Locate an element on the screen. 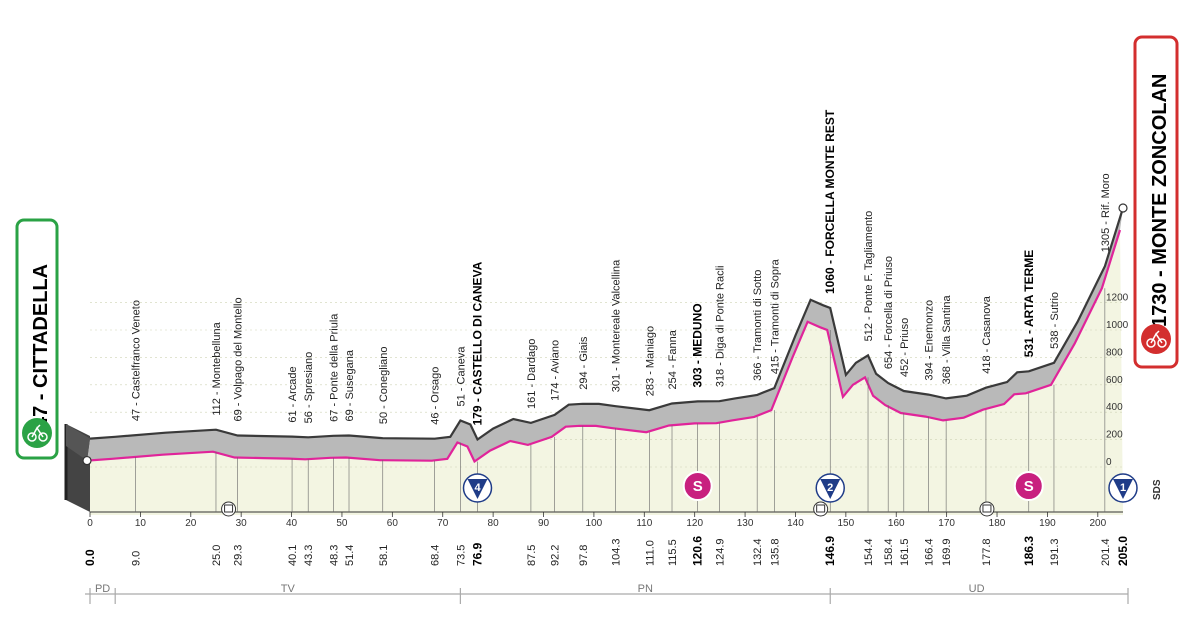 The width and height of the screenshot is (1200, 633). waypoint-label: 47 - Castelfranco Veneto is located at coordinates (136, 360).